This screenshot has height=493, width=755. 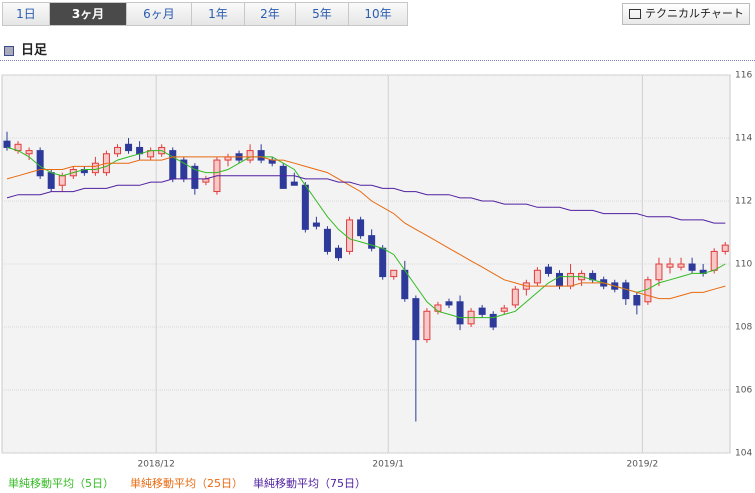 I want to click on x-tick-label: 2019/2, so click(x=643, y=465).